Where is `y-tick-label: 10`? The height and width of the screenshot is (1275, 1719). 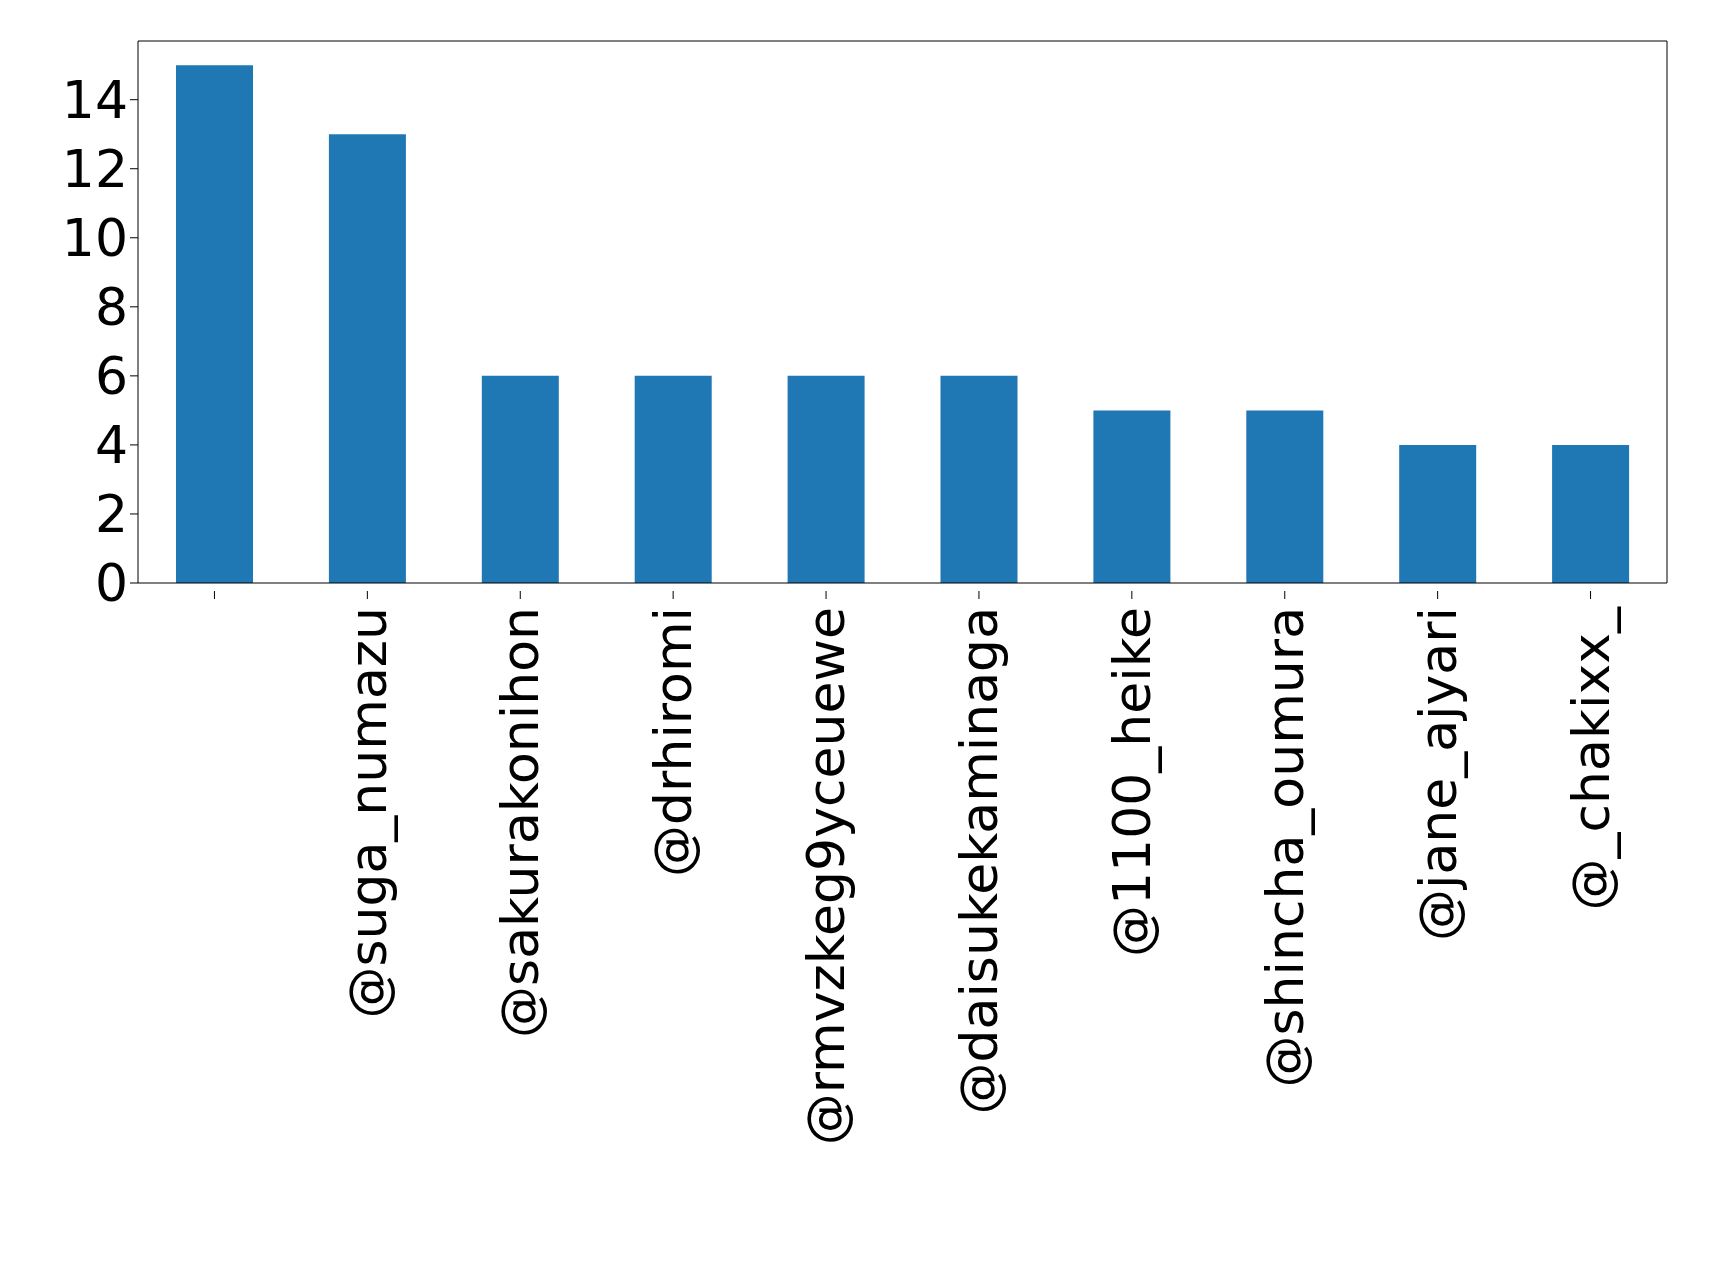
y-tick-label: 10 is located at coordinates (94, 238).